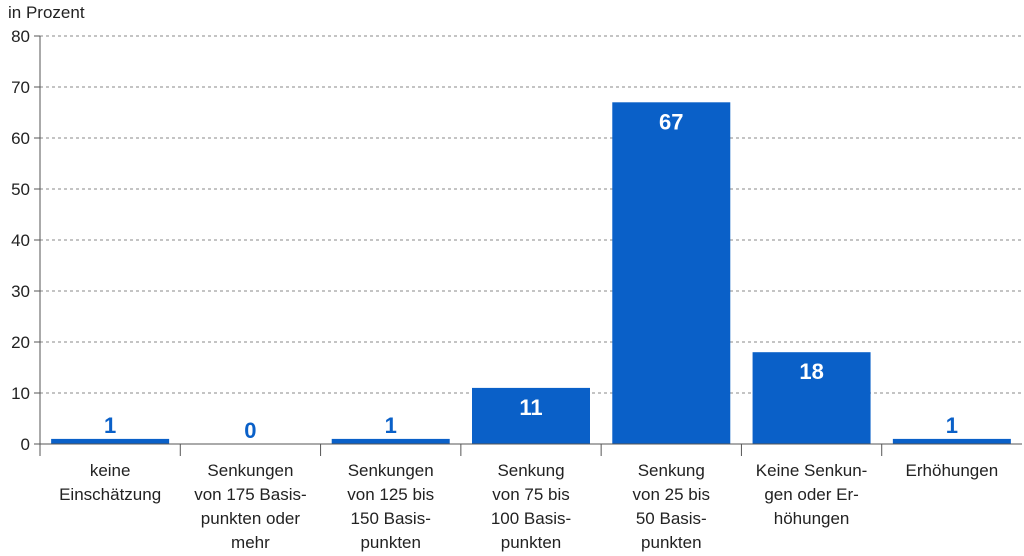  I want to click on y-tick-label: 40, so click(20, 240).